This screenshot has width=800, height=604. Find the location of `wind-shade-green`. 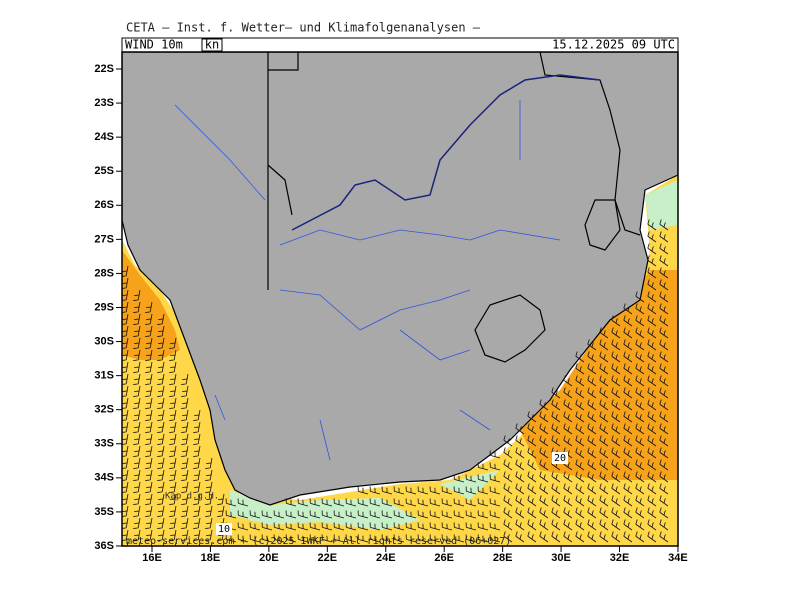

wind-shade-green is located at coordinates (325, 510).